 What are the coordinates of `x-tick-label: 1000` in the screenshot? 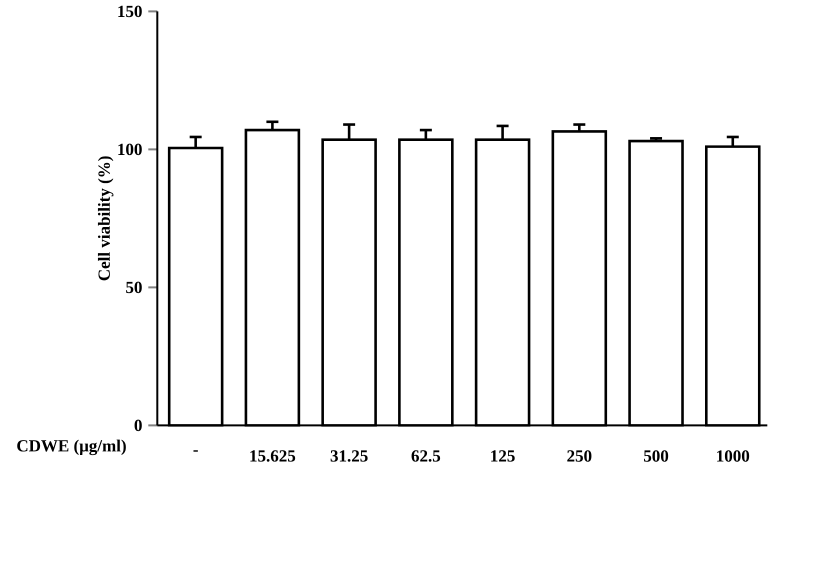 It's located at (733, 456).